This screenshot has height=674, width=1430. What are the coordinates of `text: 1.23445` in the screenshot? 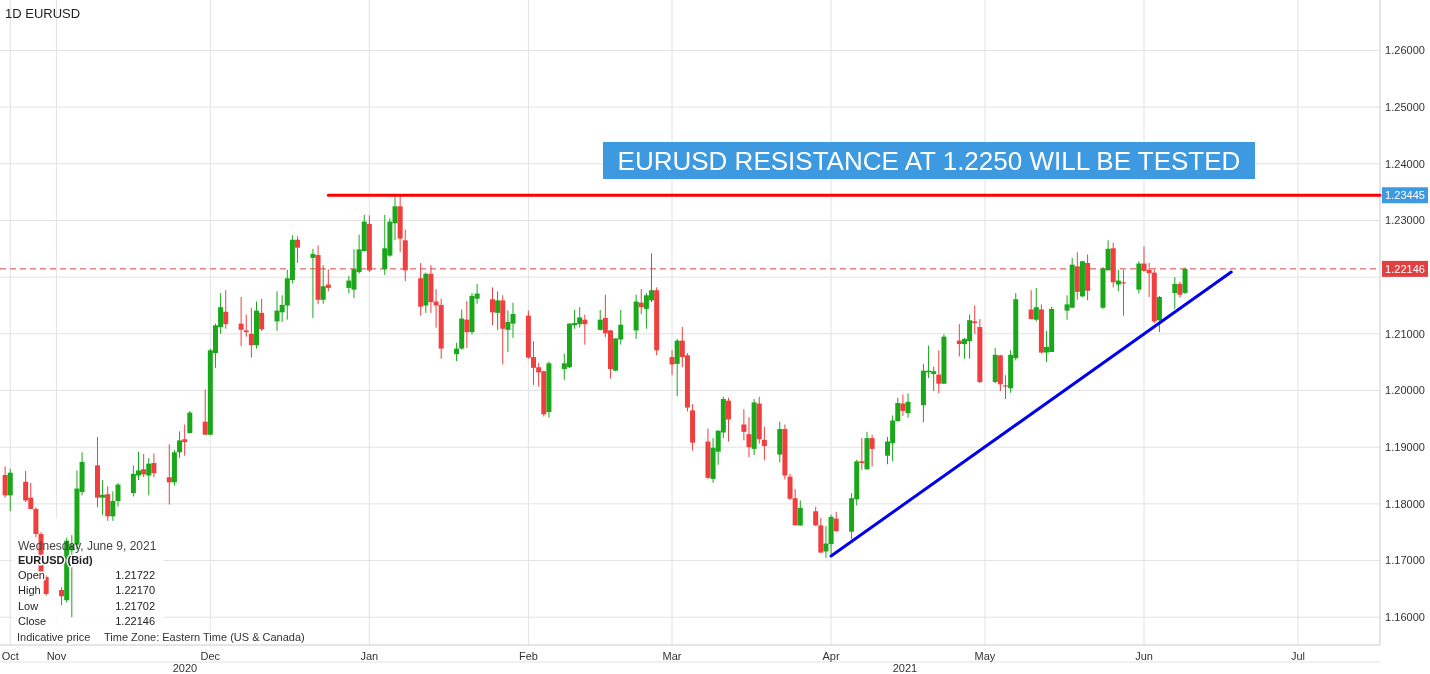 It's located at (1405, 195).